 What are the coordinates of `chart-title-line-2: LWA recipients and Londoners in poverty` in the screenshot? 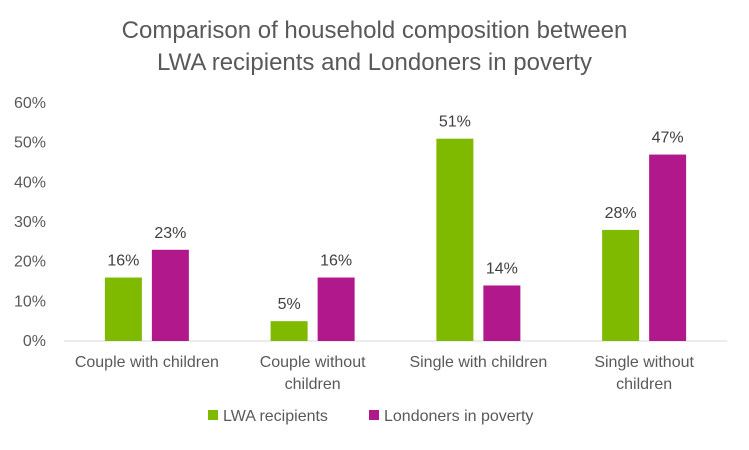 It's located at (374, 62).